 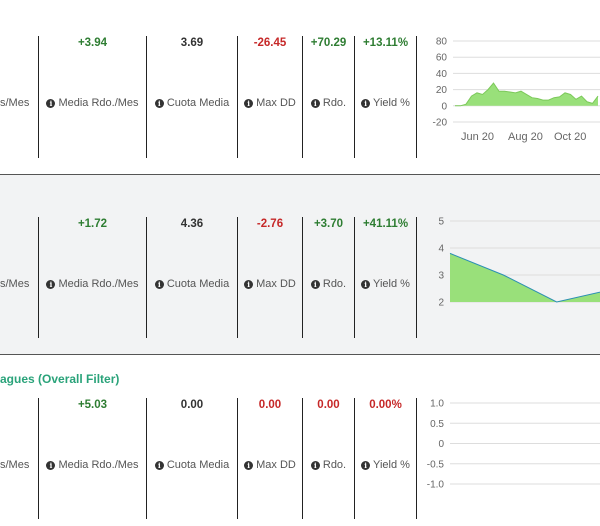 I want to click on y-tick-label: 80, so click(x=442, y=42).